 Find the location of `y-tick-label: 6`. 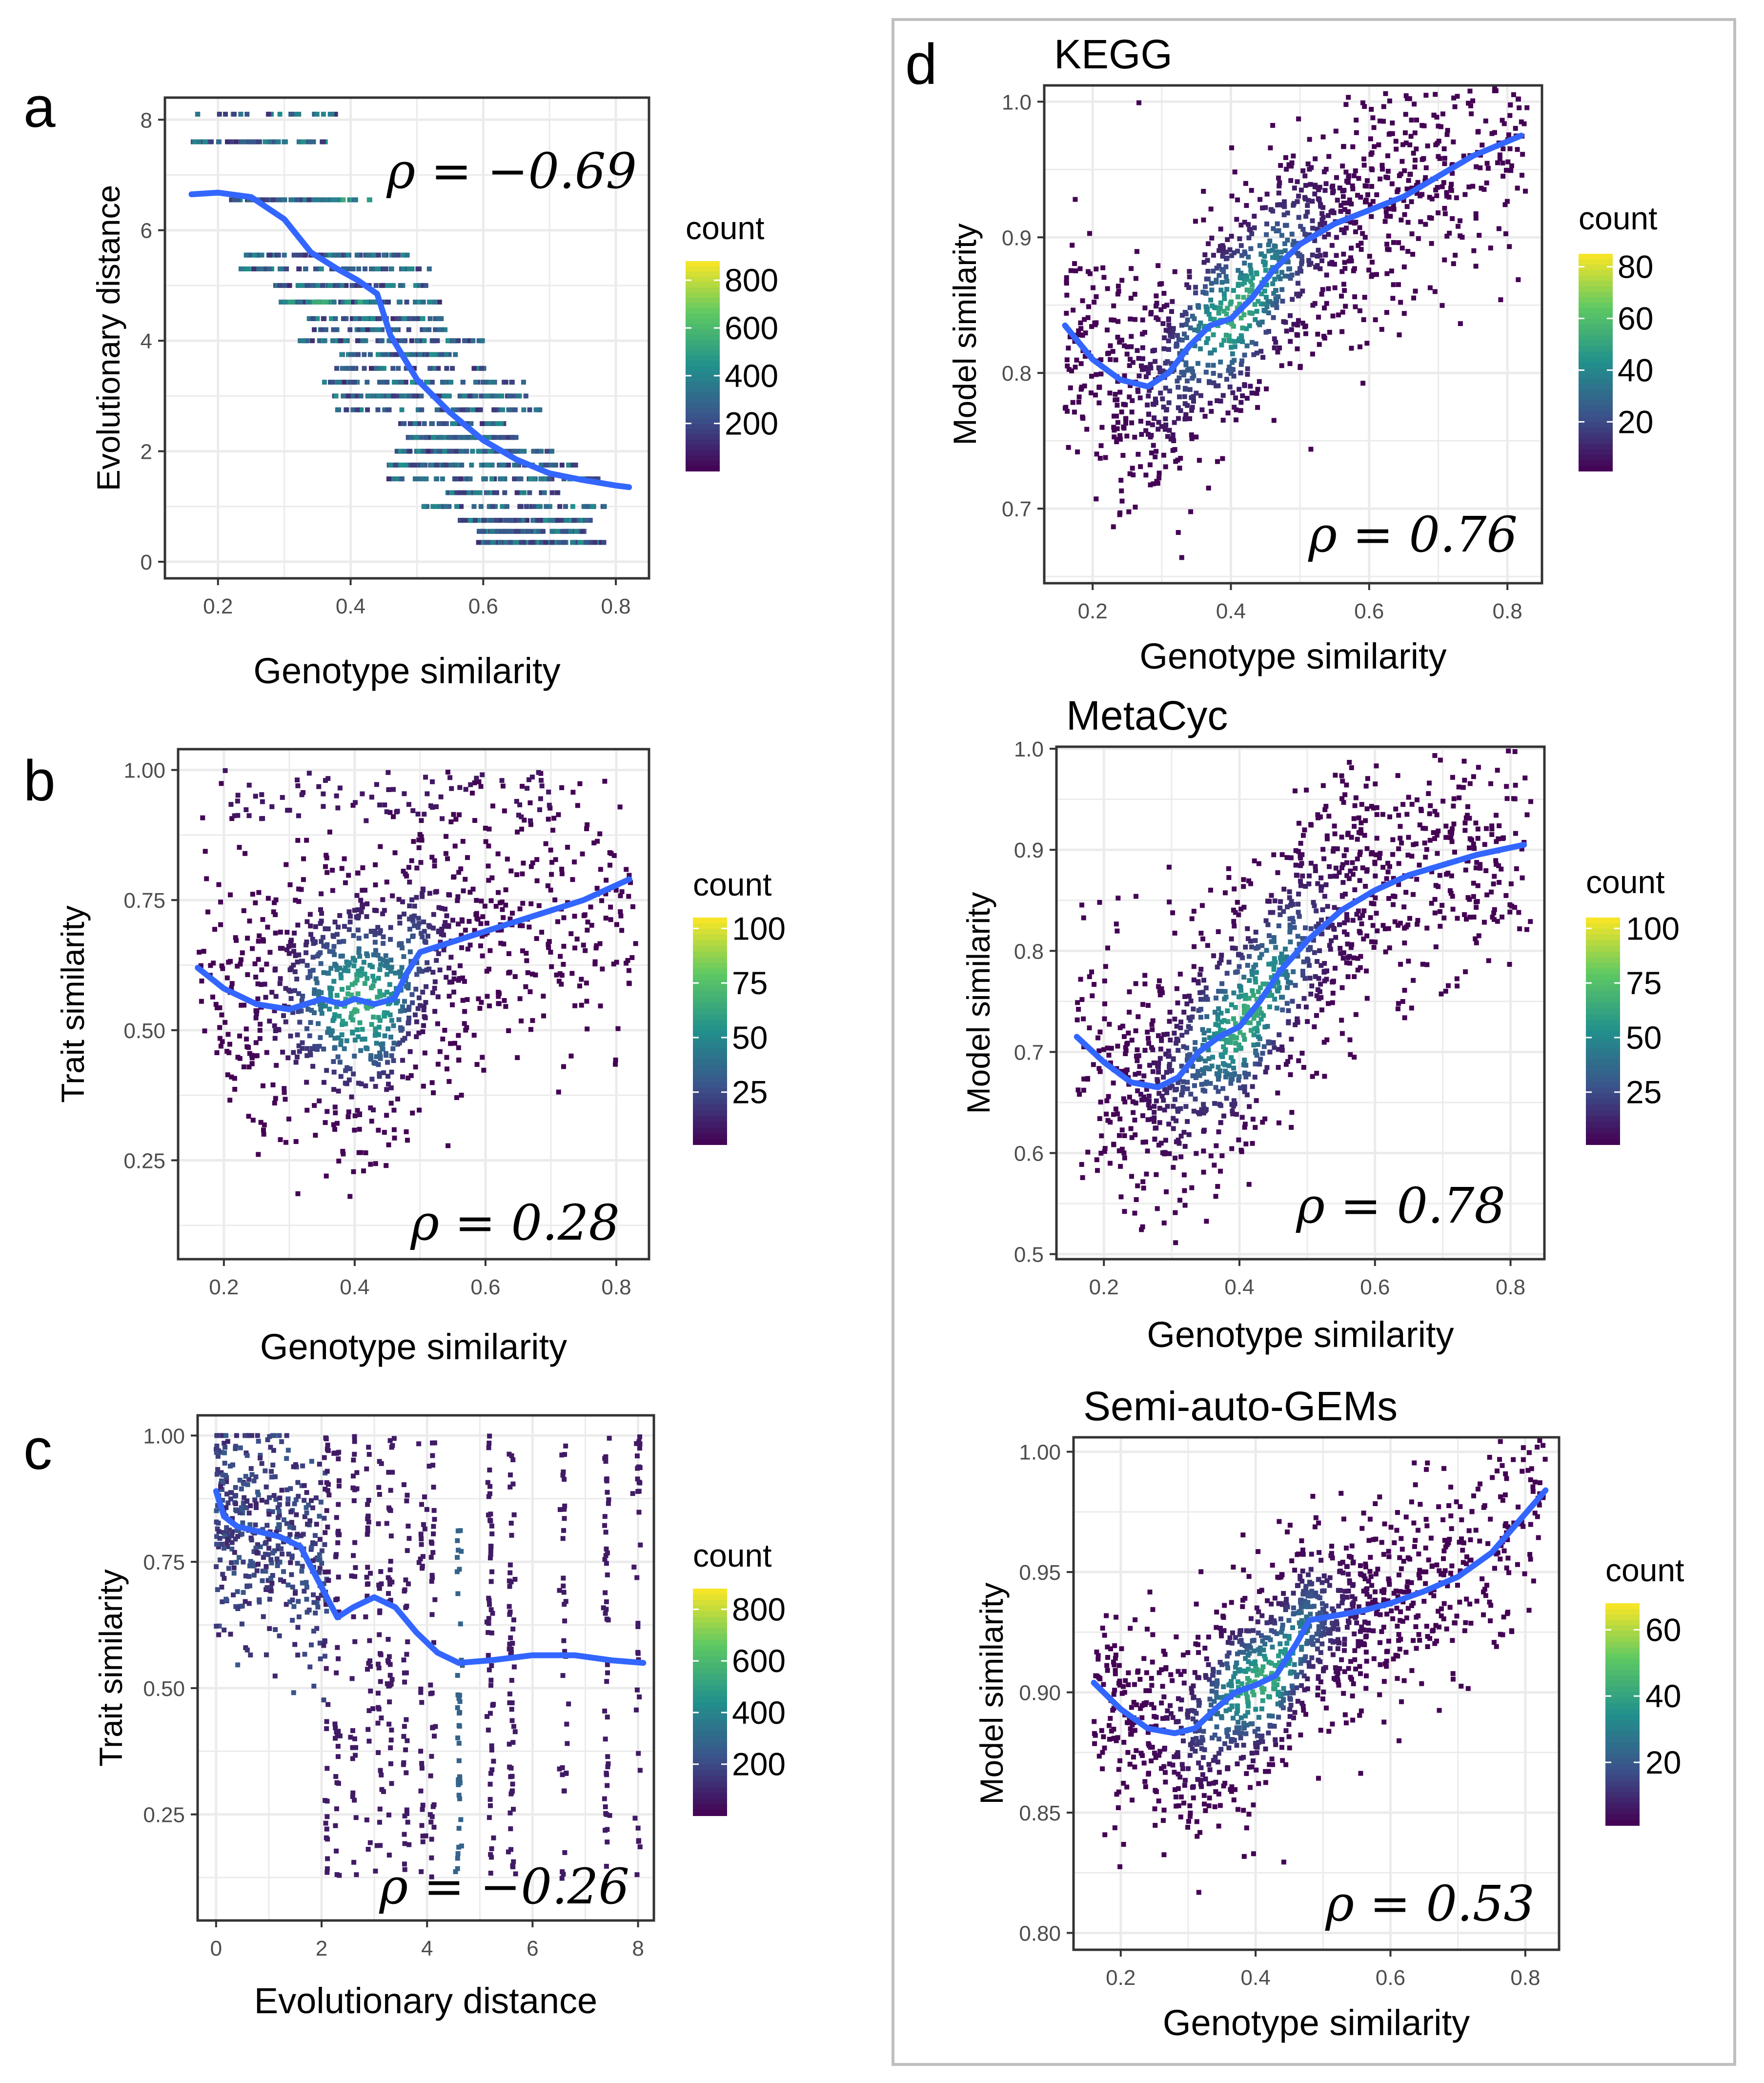

y-tick-label: 6 is located at coordinates (146, 231).